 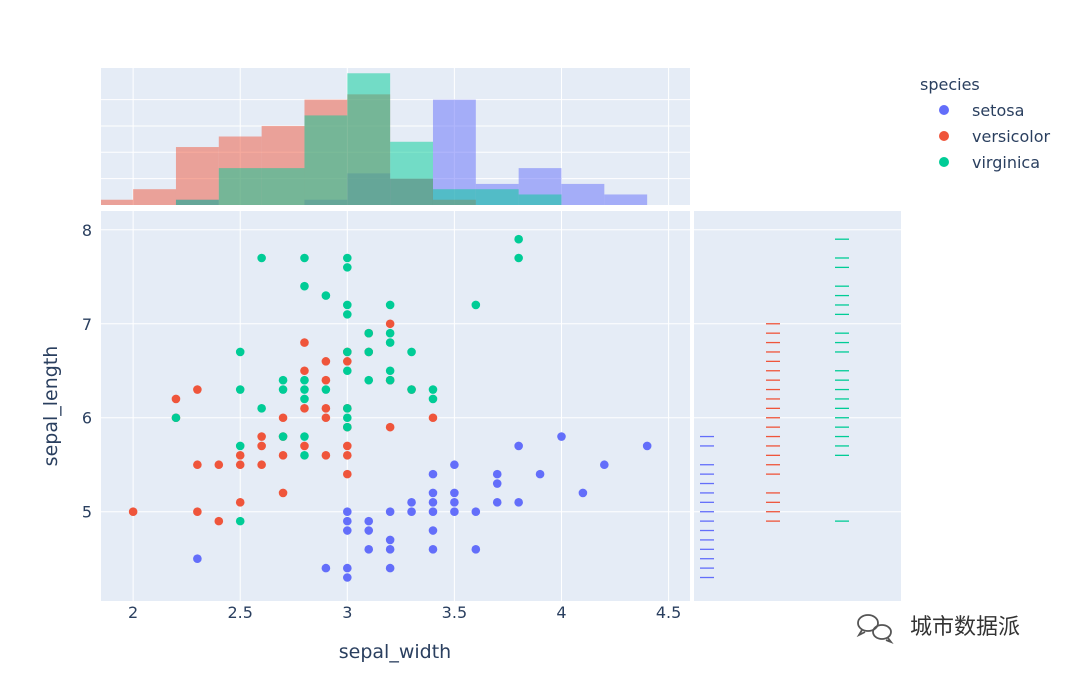 What do you see at coordinates (989, 162) in the screenshot?
I see `legend-item-virginica: virginica` at bounding box center [989, 162].